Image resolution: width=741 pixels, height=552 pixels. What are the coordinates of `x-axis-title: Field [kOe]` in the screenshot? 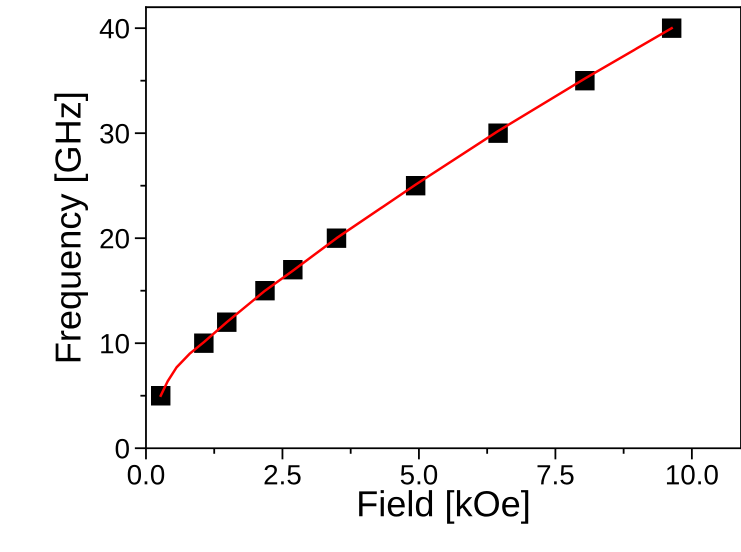 It's located at (443, 507).